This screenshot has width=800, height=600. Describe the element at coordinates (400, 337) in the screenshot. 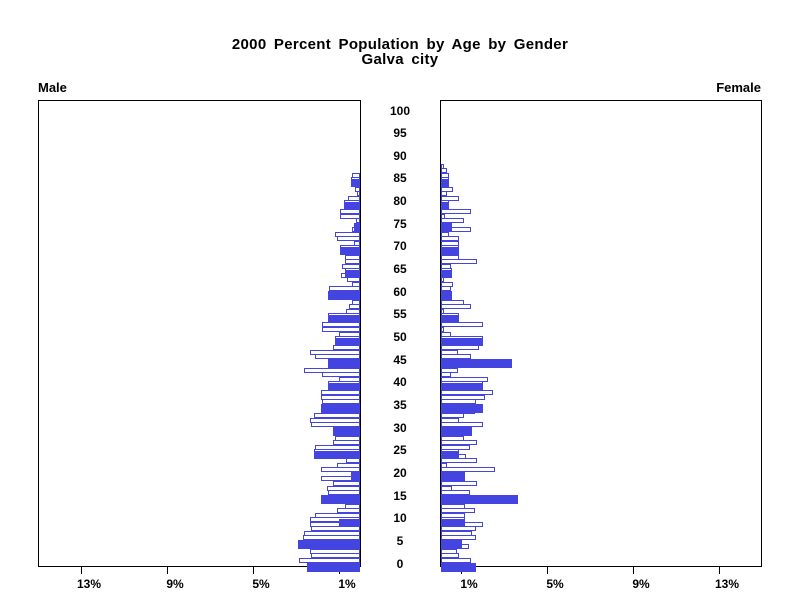

I see `age-axis-label-50: 50` at that location.